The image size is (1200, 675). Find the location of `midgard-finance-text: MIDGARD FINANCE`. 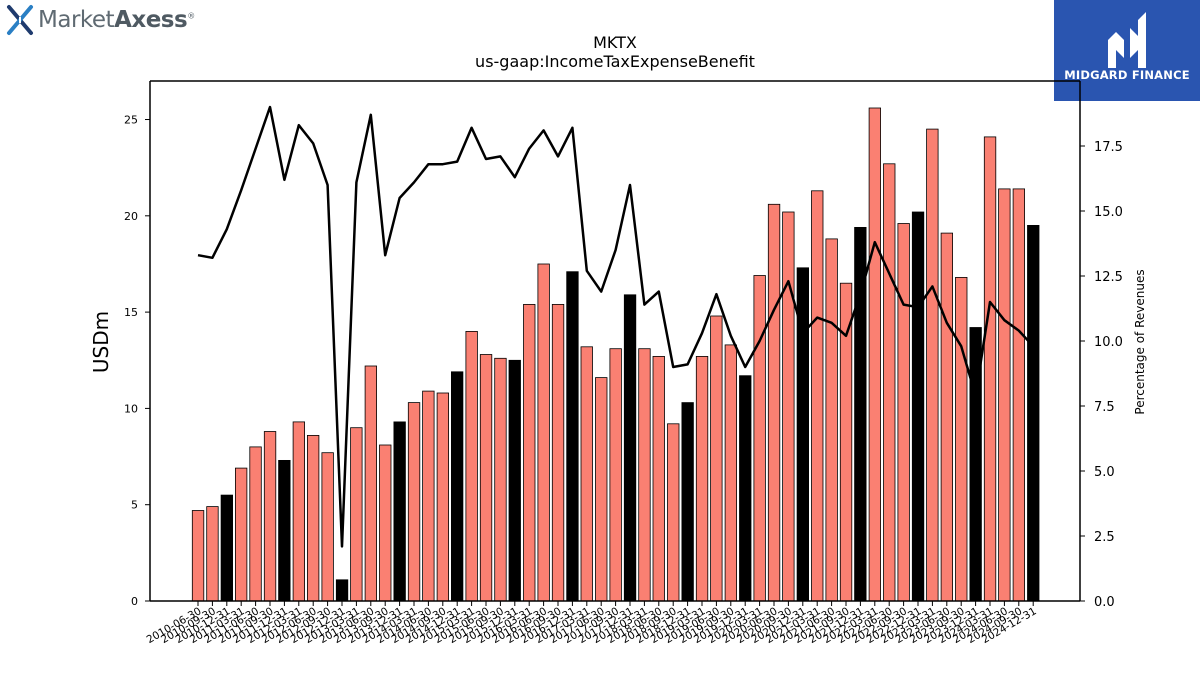

midgard-finance-text: MIDGARD FINANCE is located at coordinates (1127, 75).